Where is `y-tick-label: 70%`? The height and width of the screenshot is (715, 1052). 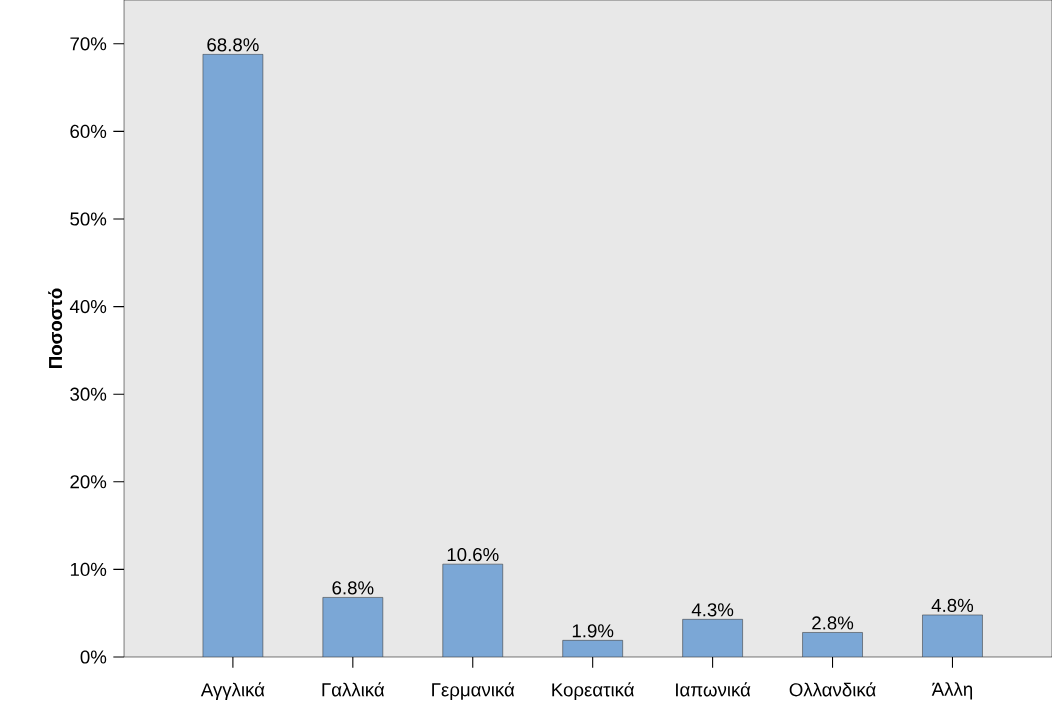
y-tick-label: 70% is located at coordinates (88, 44).